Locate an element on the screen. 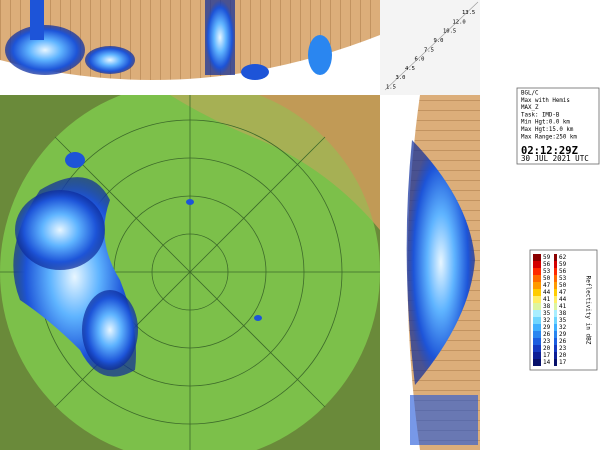  info-line: Min Hgt:0.0 km is located at coordinates (545, 123).